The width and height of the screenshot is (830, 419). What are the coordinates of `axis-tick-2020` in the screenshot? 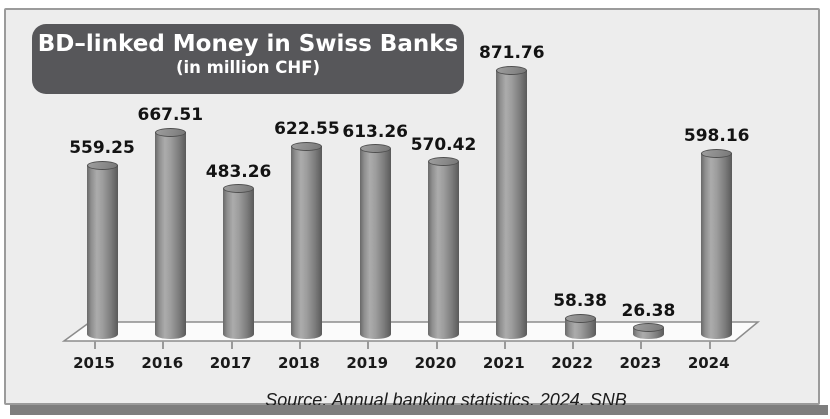 It's located at (436, 345).